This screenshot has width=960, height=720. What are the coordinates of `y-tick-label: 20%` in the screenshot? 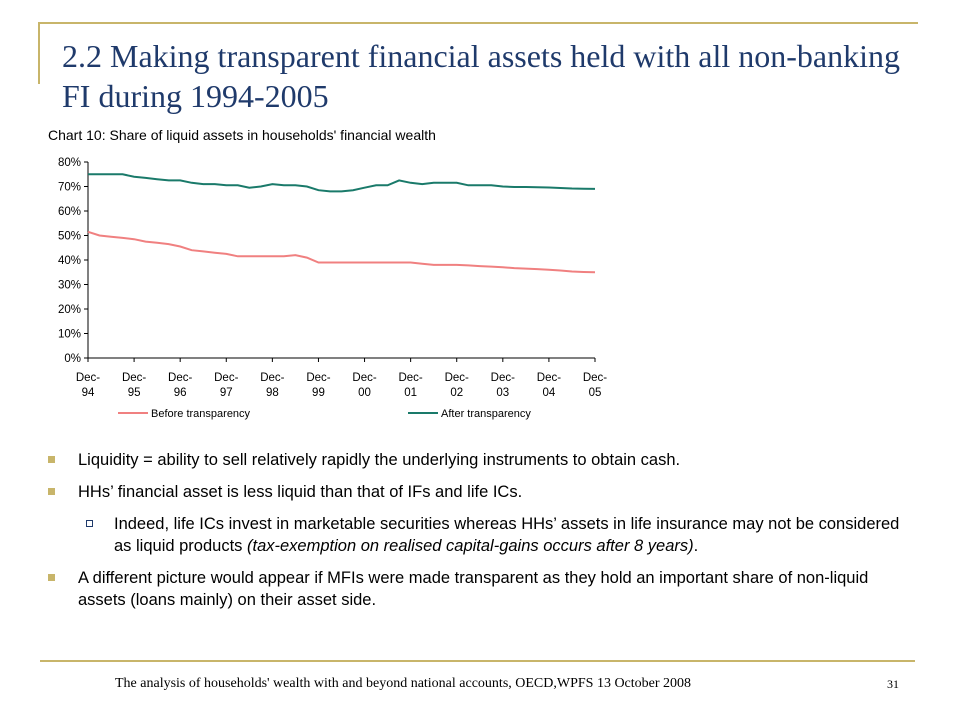 It's located at (69, 310).